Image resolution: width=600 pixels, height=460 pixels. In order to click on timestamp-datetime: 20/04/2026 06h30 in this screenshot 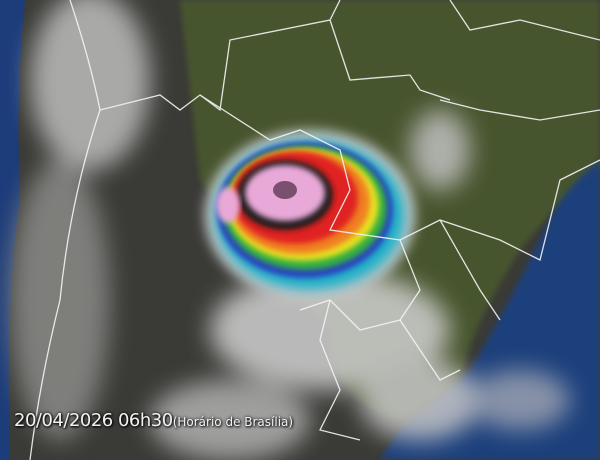, I will do `click(93, 420)`.